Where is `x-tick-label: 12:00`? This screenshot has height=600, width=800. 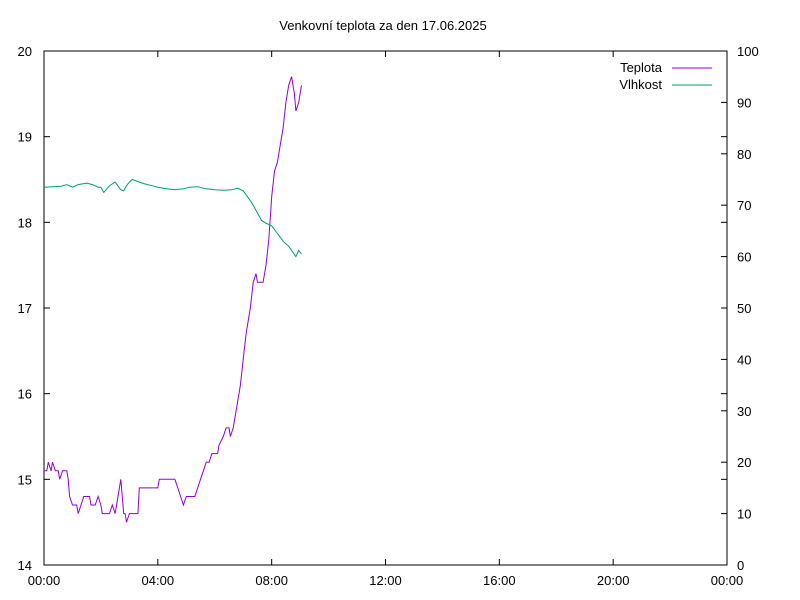
x-tick-label: 12:00 is located at coordinates (385, 580).